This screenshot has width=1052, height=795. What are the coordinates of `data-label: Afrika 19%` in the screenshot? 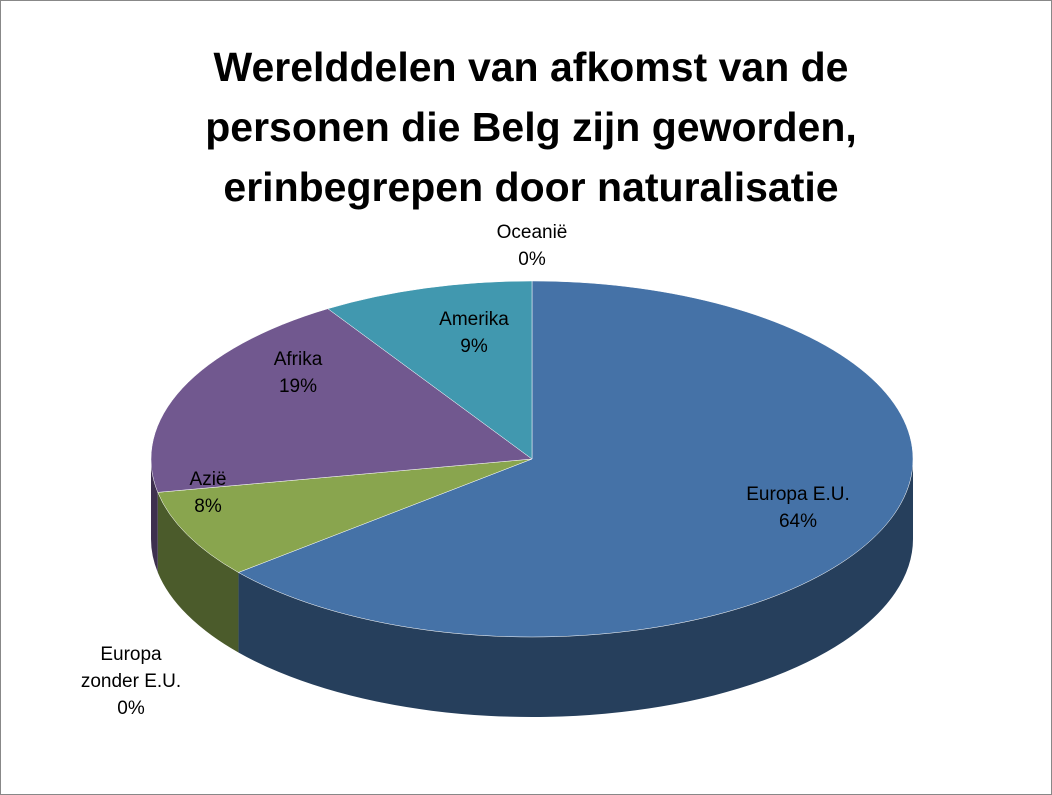 It's located at (298, 373).